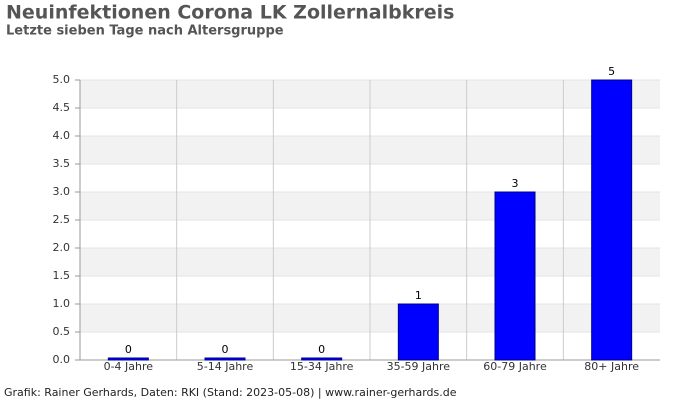 This screenshot has width=700, height=400. I want to click on y-tick-label: 3.0, so click(62, 191).